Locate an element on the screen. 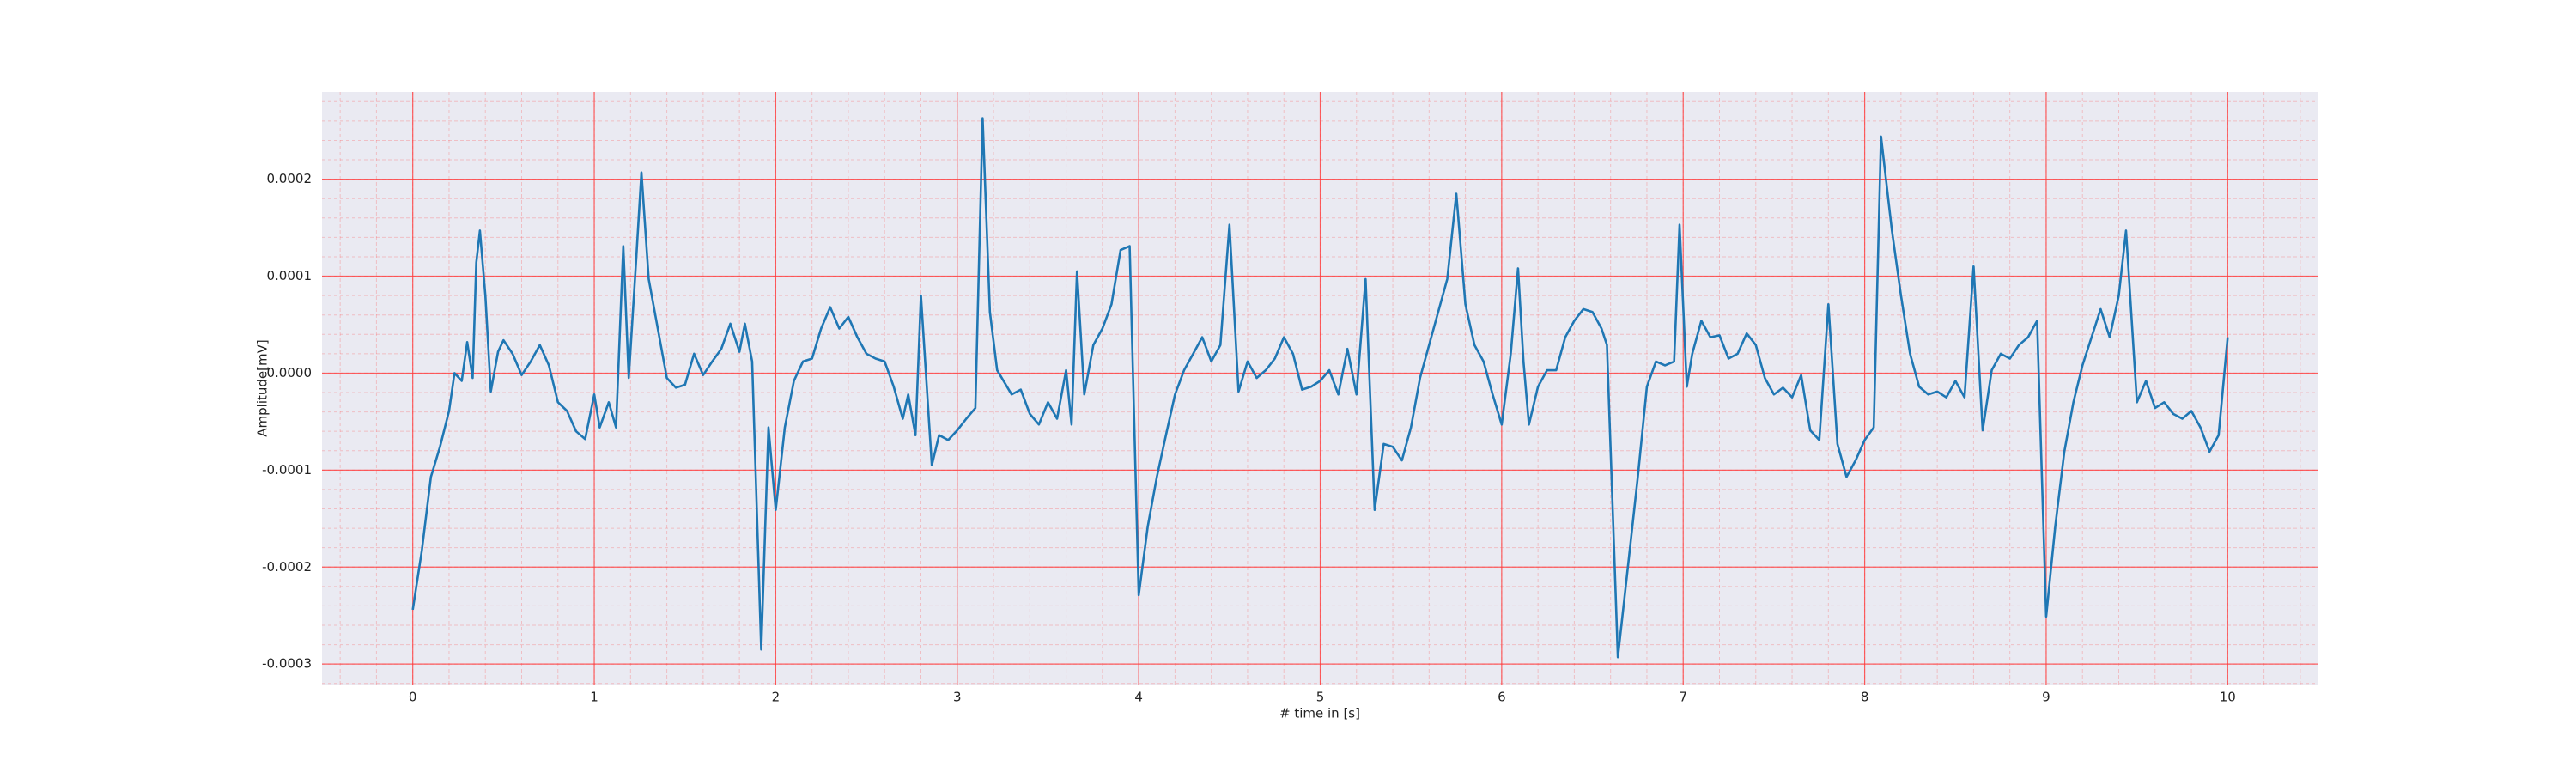 This screenshot has width=2576, height=773. x-tick-label: 7 is located at coordinates (1683, 697).